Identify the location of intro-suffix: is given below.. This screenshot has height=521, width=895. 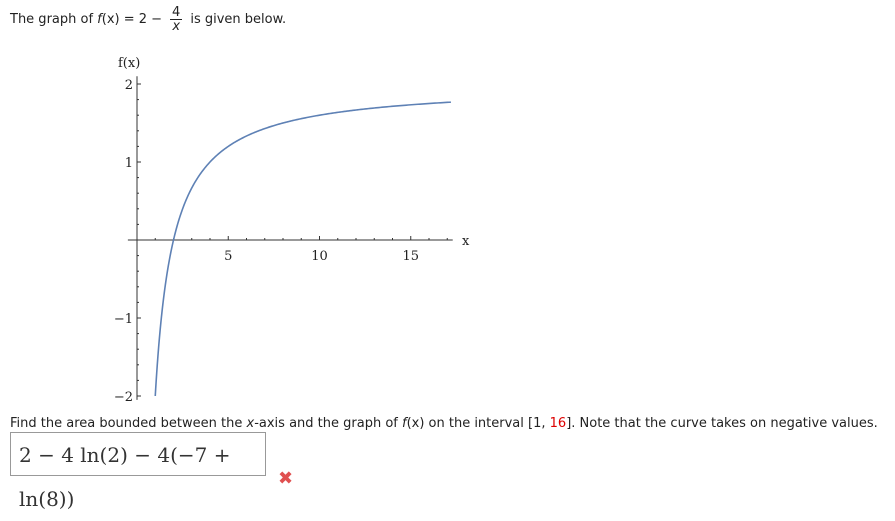
(238, 19).